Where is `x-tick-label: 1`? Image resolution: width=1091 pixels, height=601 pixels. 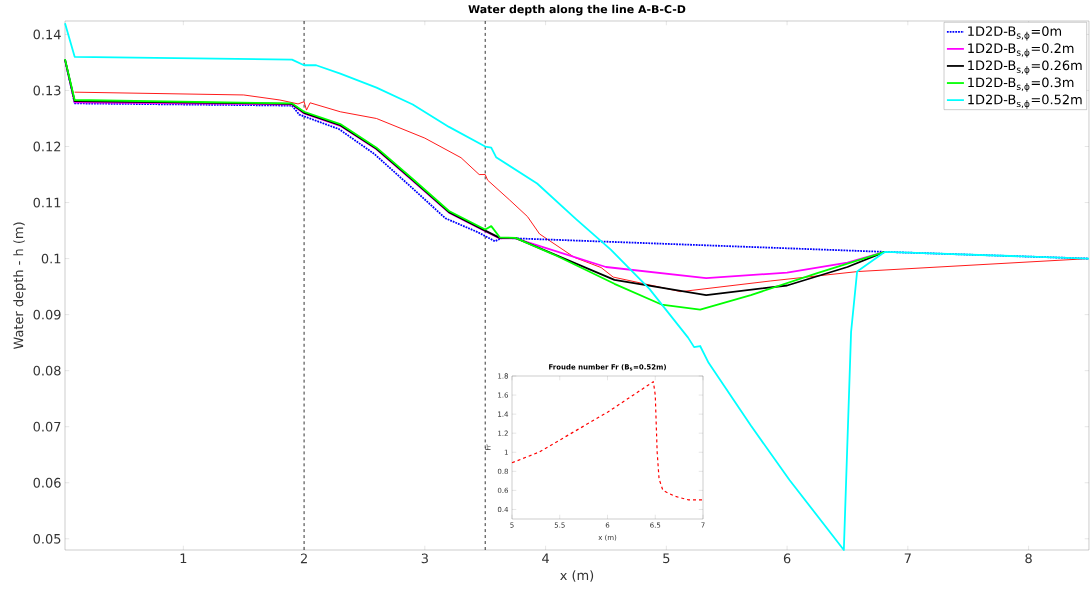 x-tick-label: 1 is located at coordinates (183, 558).